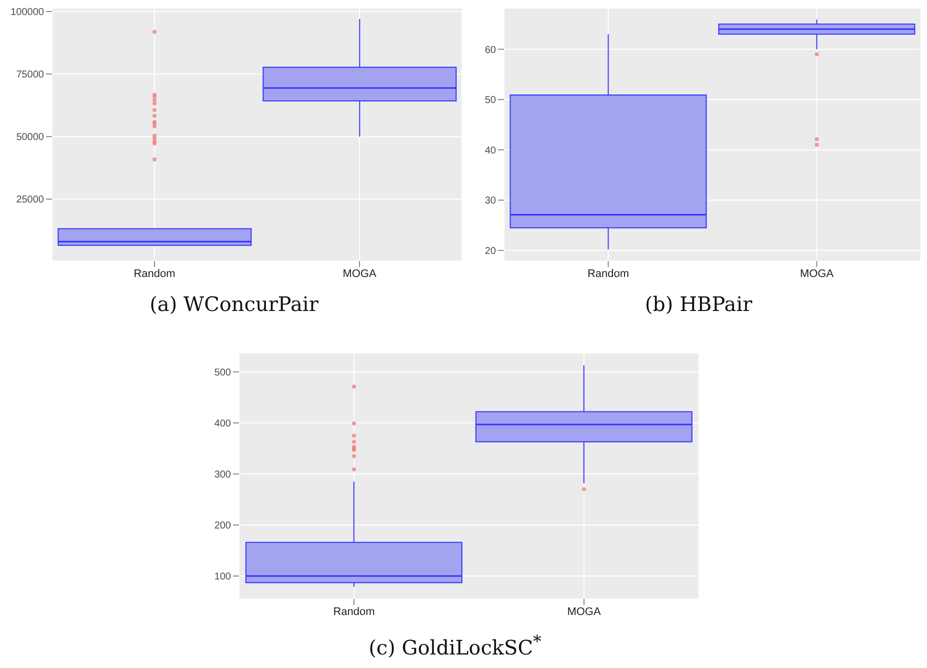 The height and width of the screenshot is (668, 927). I want to click on y-tick-label: 25000, so click(30, 200).